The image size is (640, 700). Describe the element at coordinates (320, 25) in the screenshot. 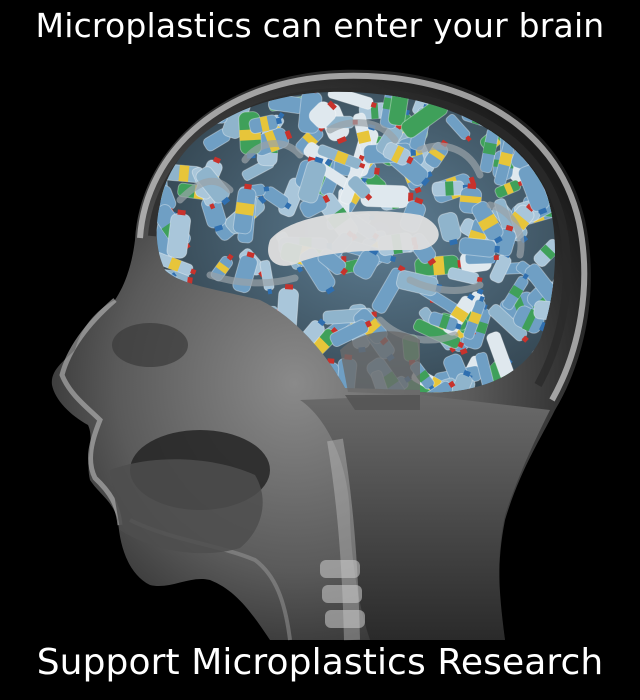

I see `top-caption: Microplastics can enter your brain` at that location.